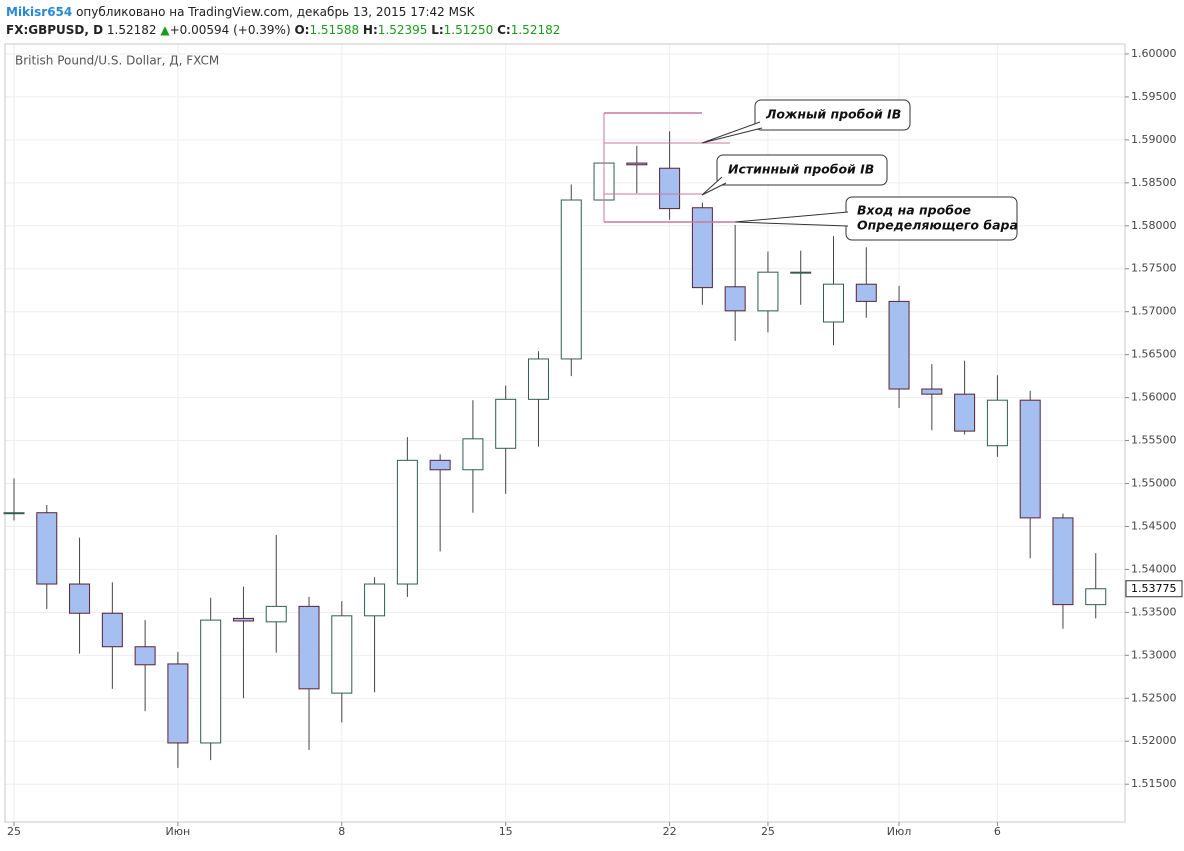 The height and width of the screenshot is (851, 1184). What do you see at coordinates (1154, 568) in the screenshot?
I see `y-tick-label: 1.54000` at bounding box center [1154, 568].